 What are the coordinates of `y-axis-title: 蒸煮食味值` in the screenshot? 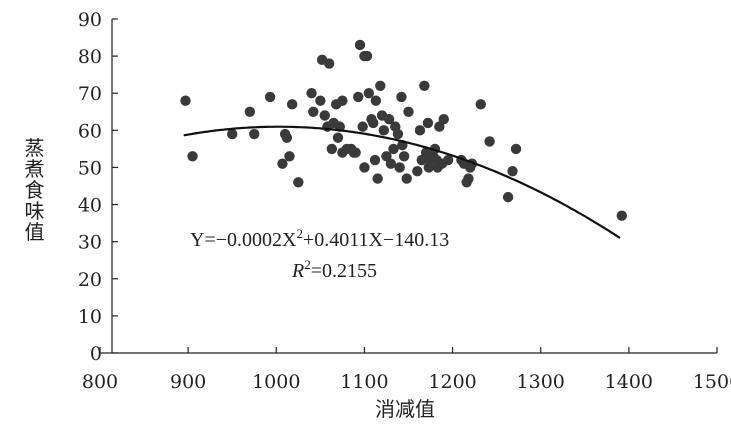 It's located at (33, 189).